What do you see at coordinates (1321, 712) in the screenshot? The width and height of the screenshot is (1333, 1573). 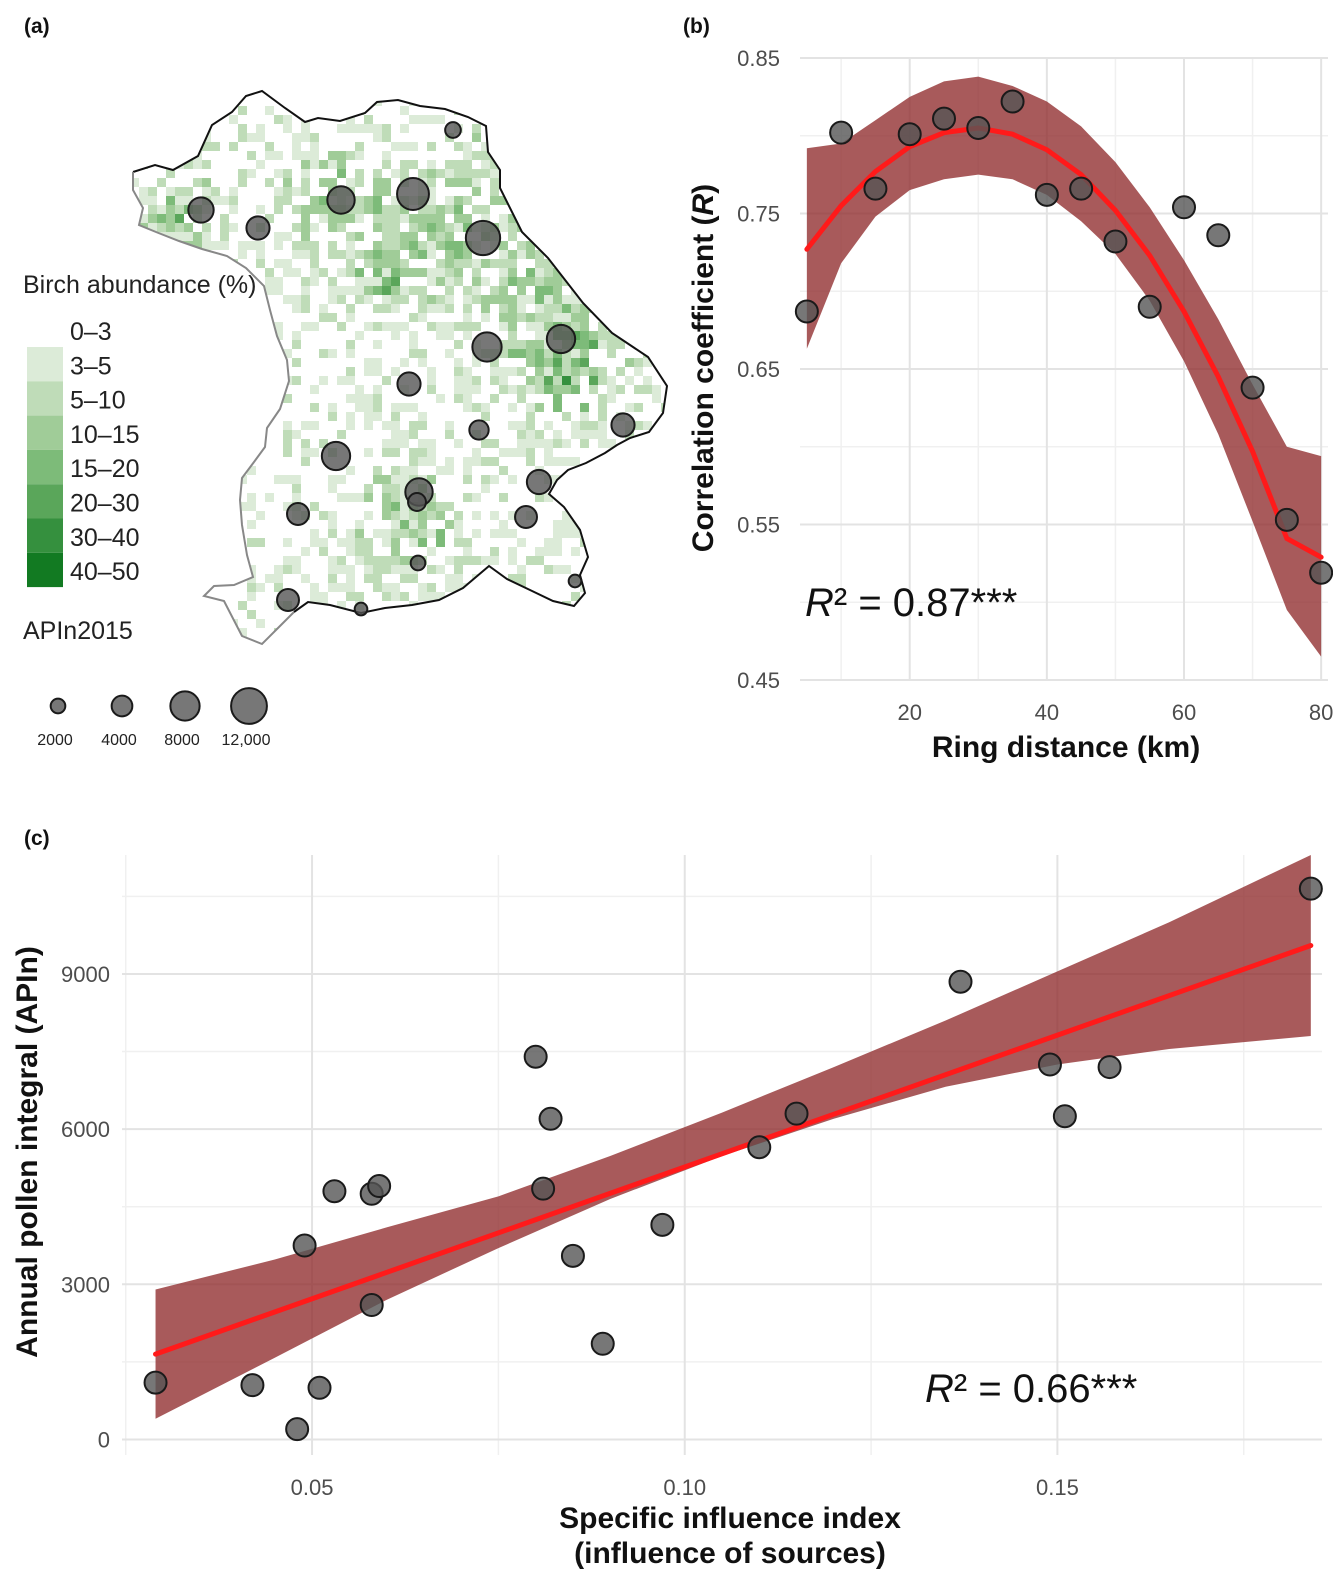 I see `x-tick-label: 80` at bounding box center [1321, 712].